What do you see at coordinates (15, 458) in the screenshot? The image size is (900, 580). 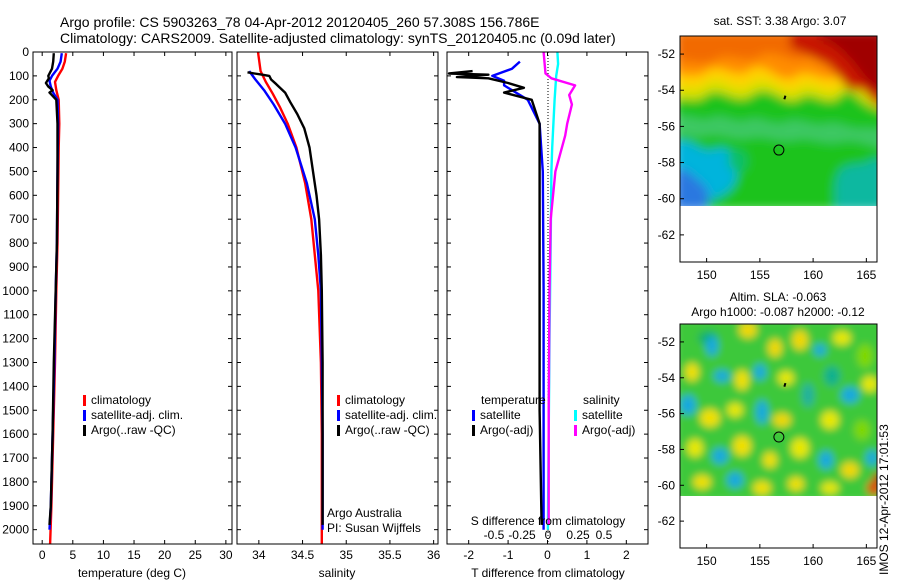 I see `p1-ytick-label-17: 1700` at bounding box center [15, 458].